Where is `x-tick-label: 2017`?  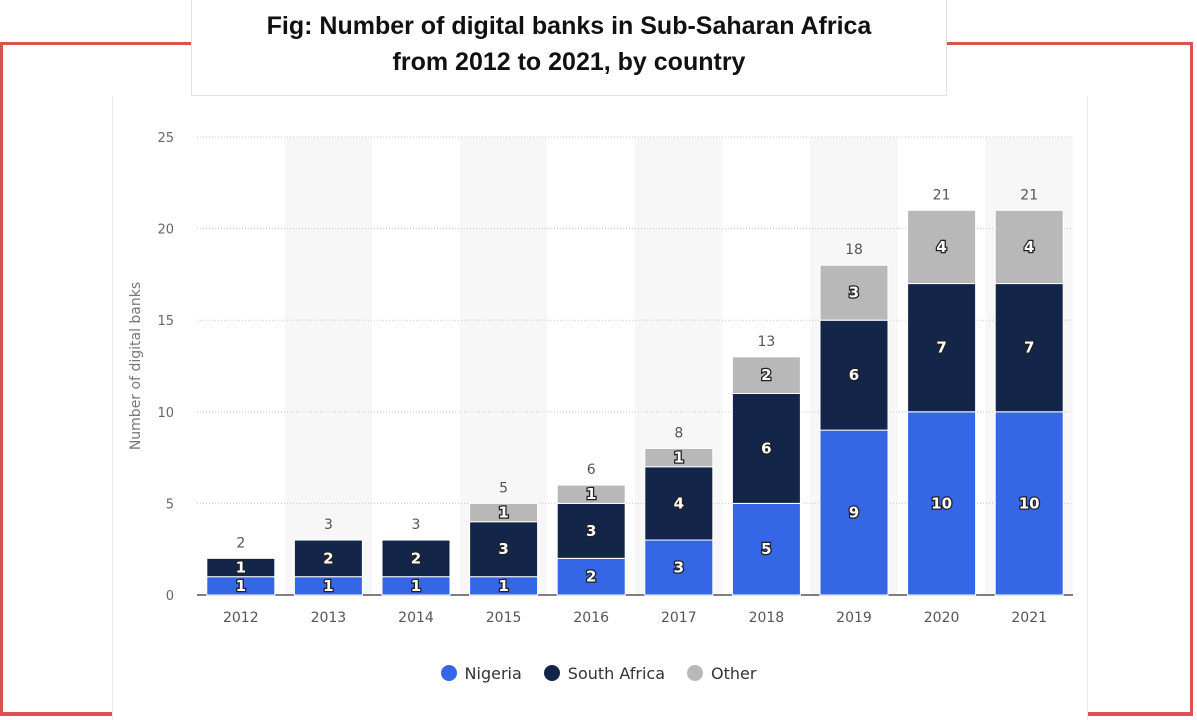 x-tick-label: 2017 is located at coordinates (679, 618).